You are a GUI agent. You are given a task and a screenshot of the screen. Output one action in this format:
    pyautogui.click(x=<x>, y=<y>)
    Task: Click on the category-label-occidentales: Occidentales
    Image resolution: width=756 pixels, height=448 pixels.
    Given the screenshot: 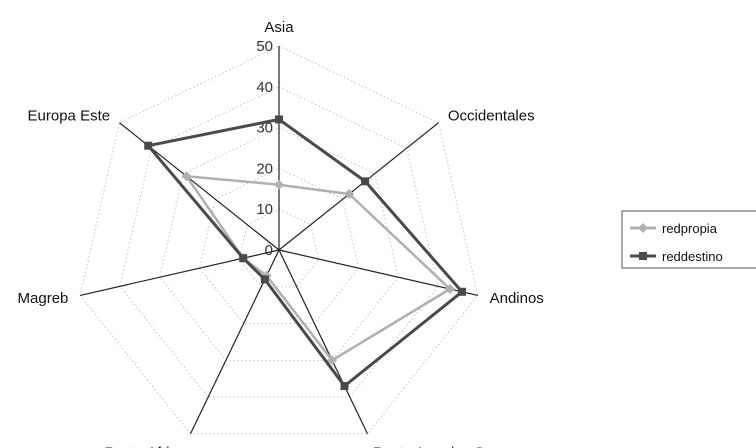 What is the action you would take?
    pyautogui.click(x=491, y=115)
    